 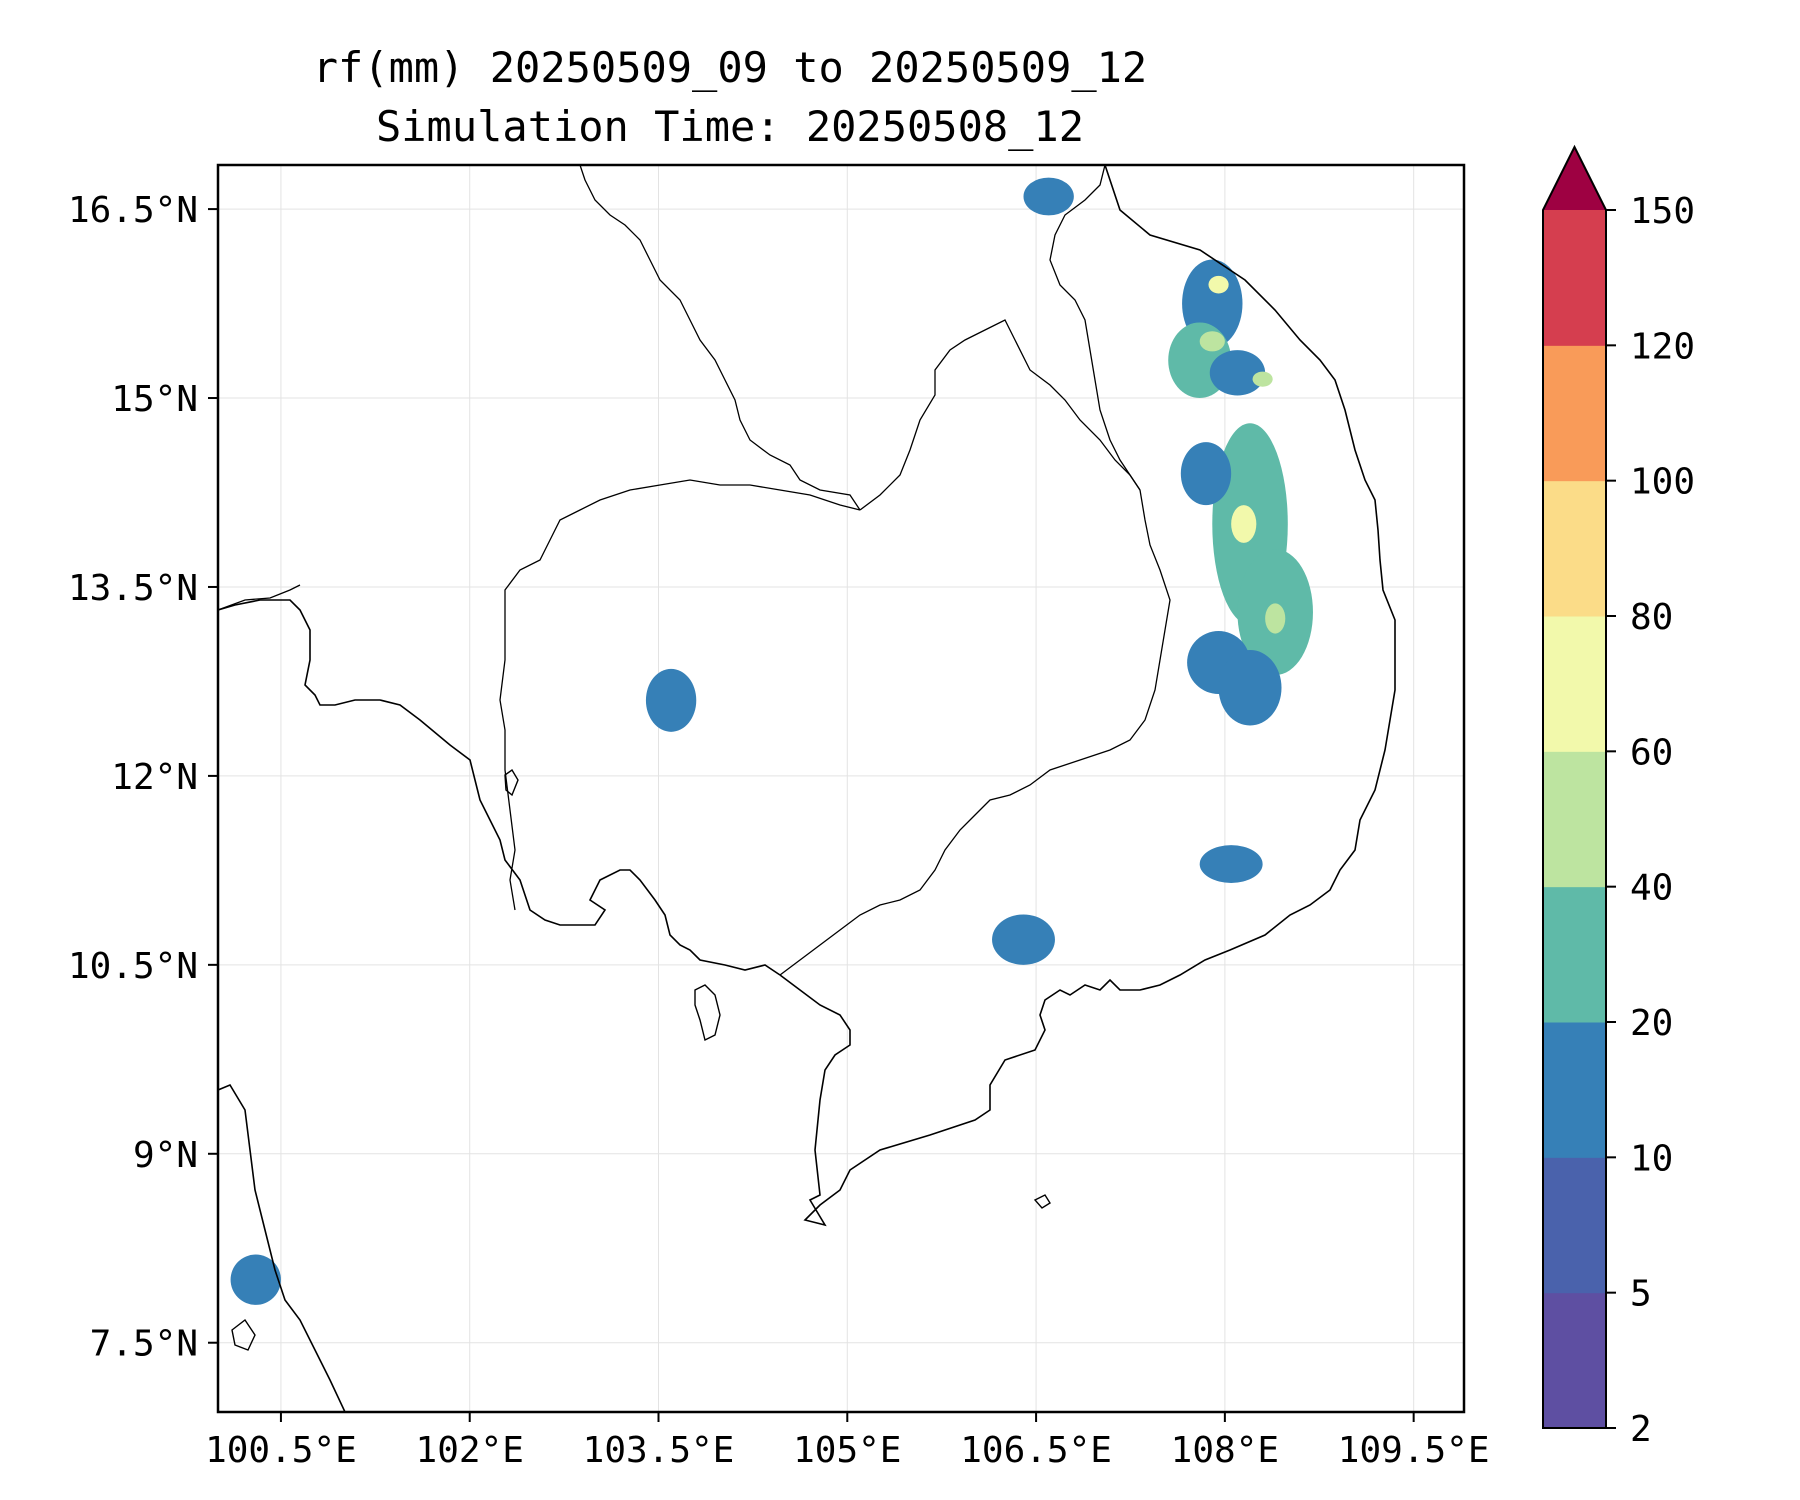 What do you see at coordinates (165, 1155) in the screenshot?
I see `lat-tick-label: 9°N` at bounding box center [165, 1155].